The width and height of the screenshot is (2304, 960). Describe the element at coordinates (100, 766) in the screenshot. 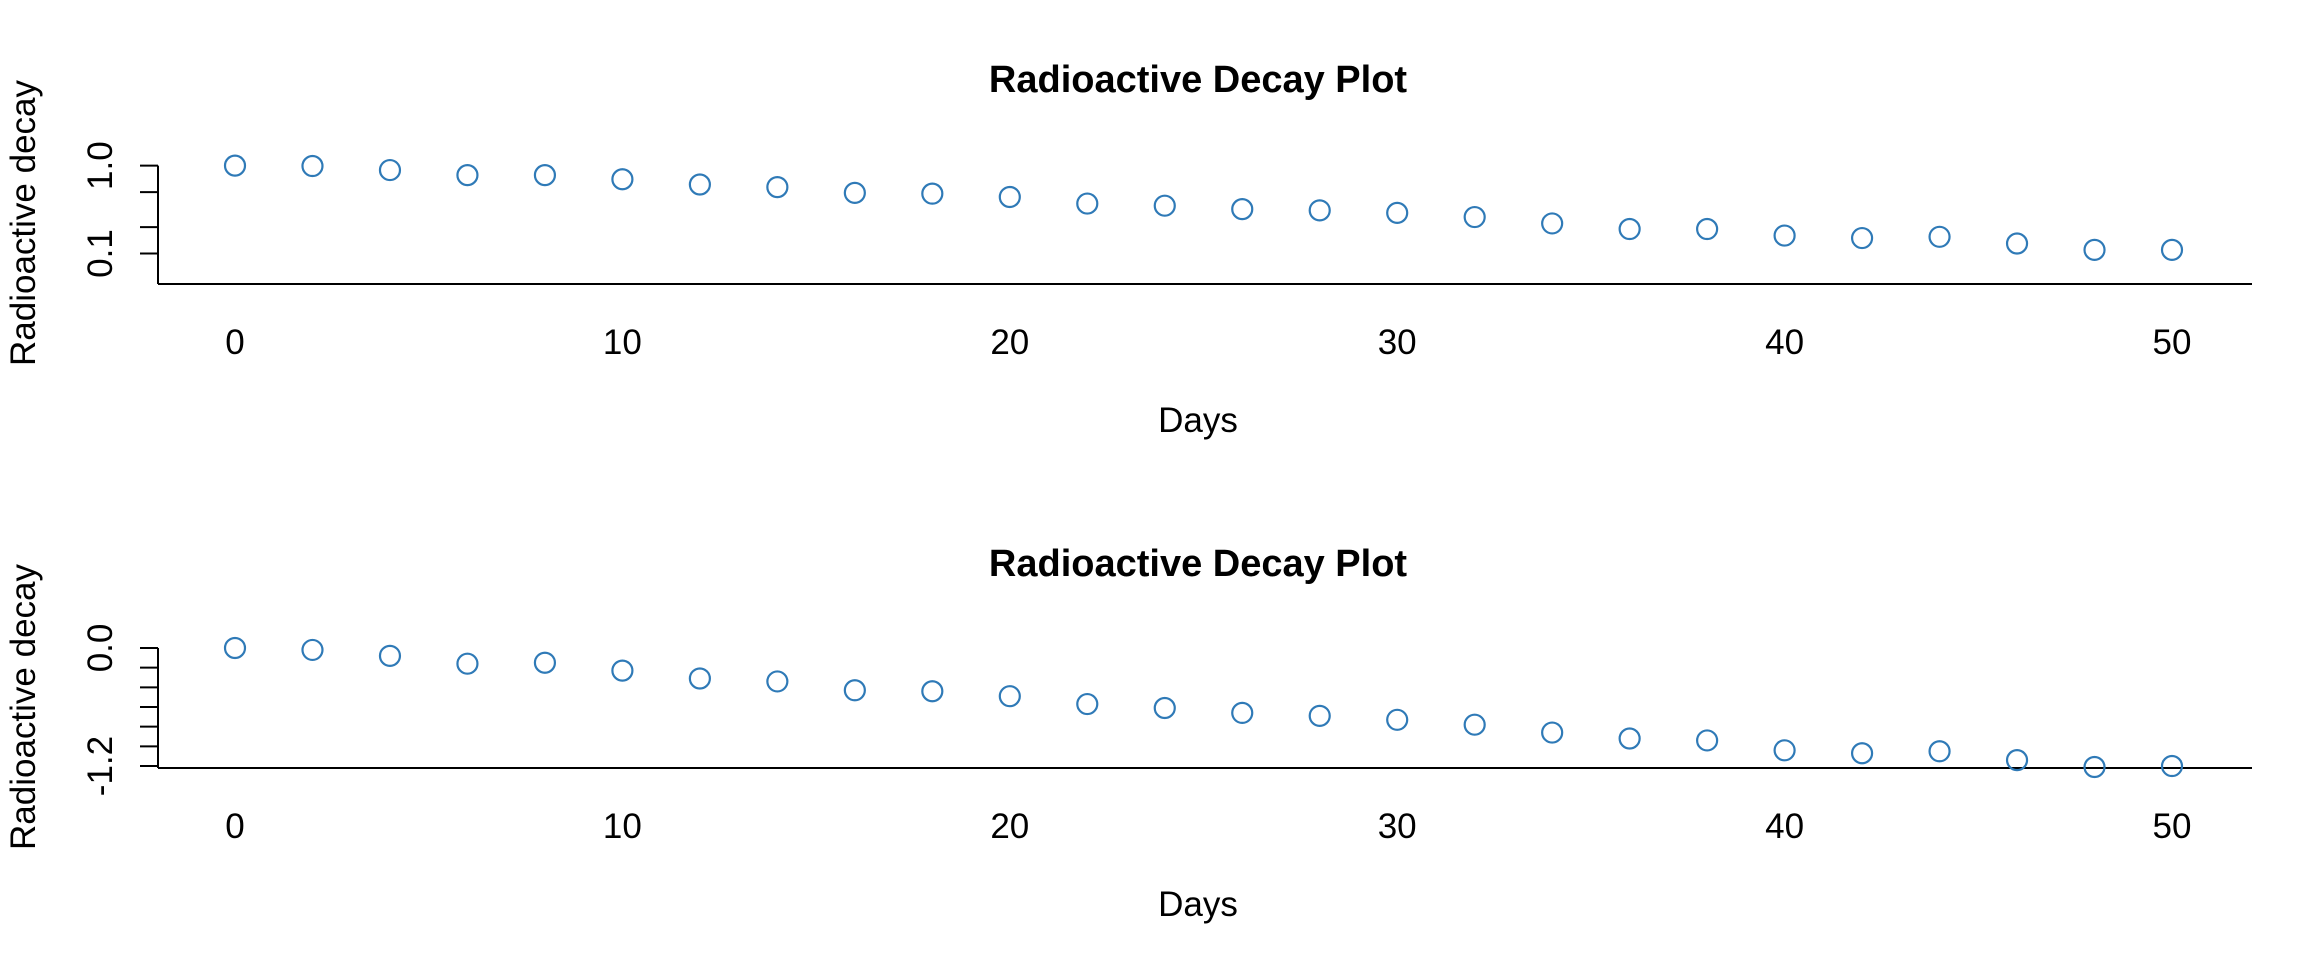

I see `y-tick-label: -1.2` at that location.